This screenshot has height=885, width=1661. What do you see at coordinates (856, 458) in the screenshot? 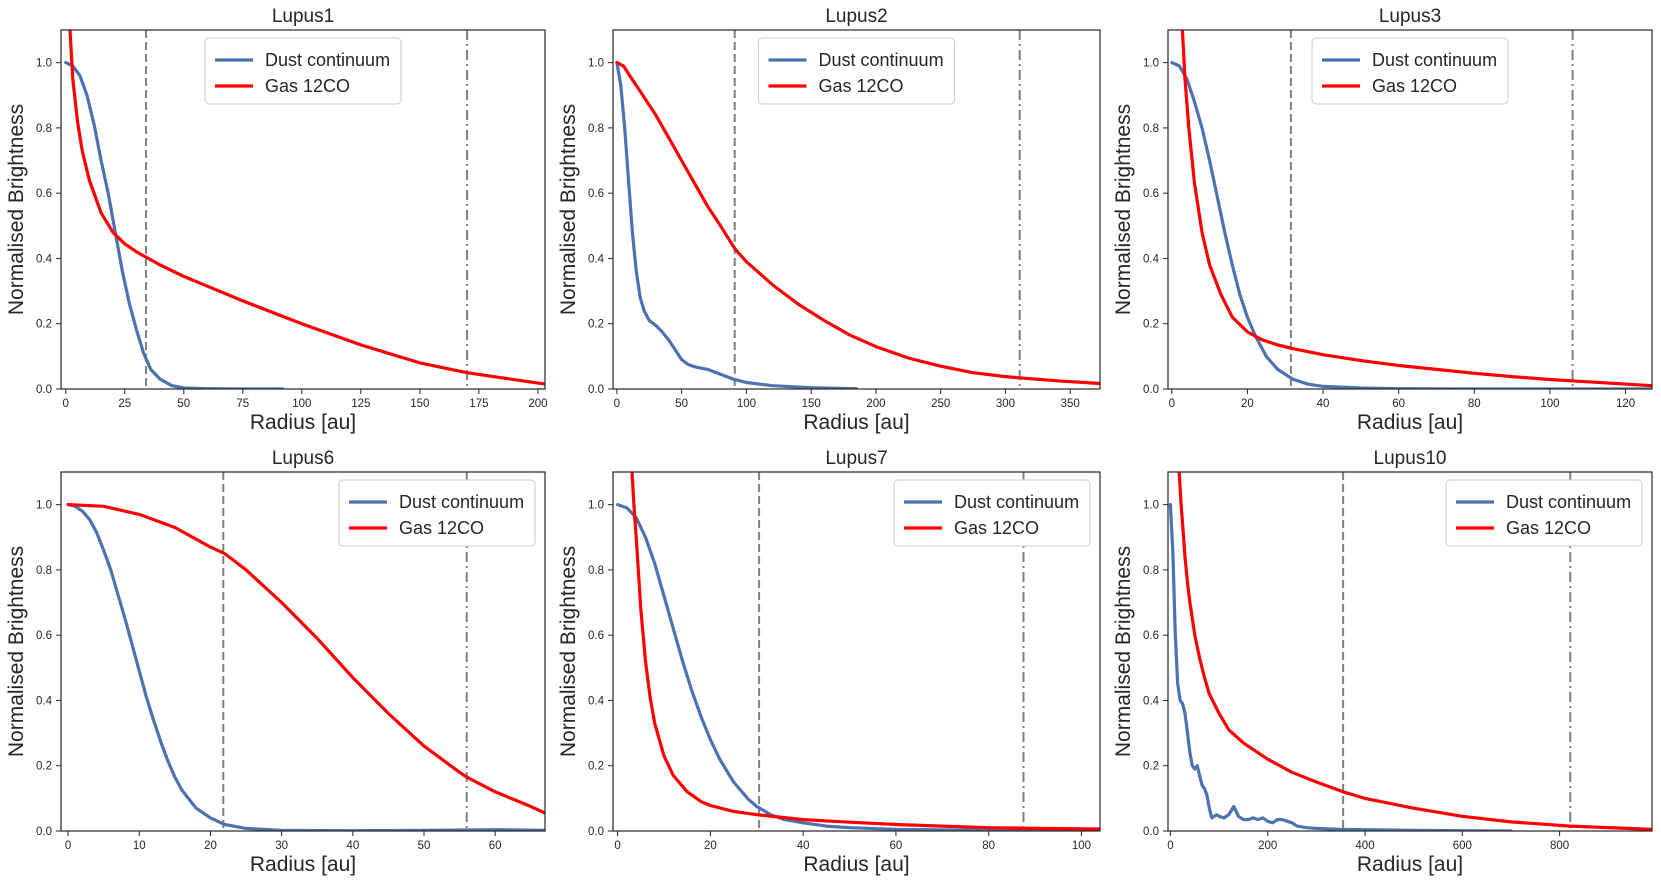
I see `subplot-title: Lupus7` at bounding box center [856, 458].